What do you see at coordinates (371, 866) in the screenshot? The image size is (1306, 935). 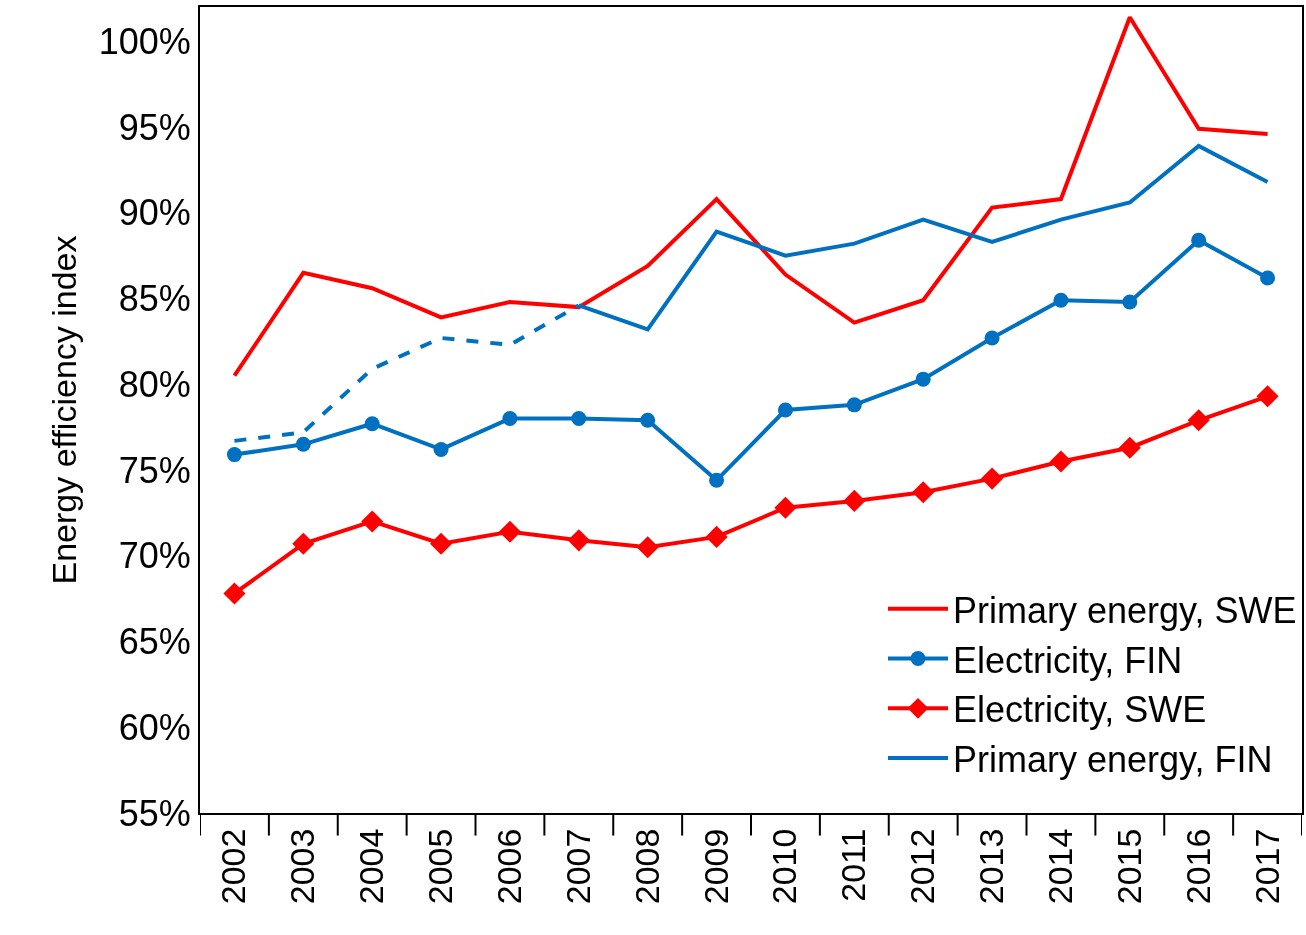 I see `x-tick-label: 2004` at bounding box center [371, 866].